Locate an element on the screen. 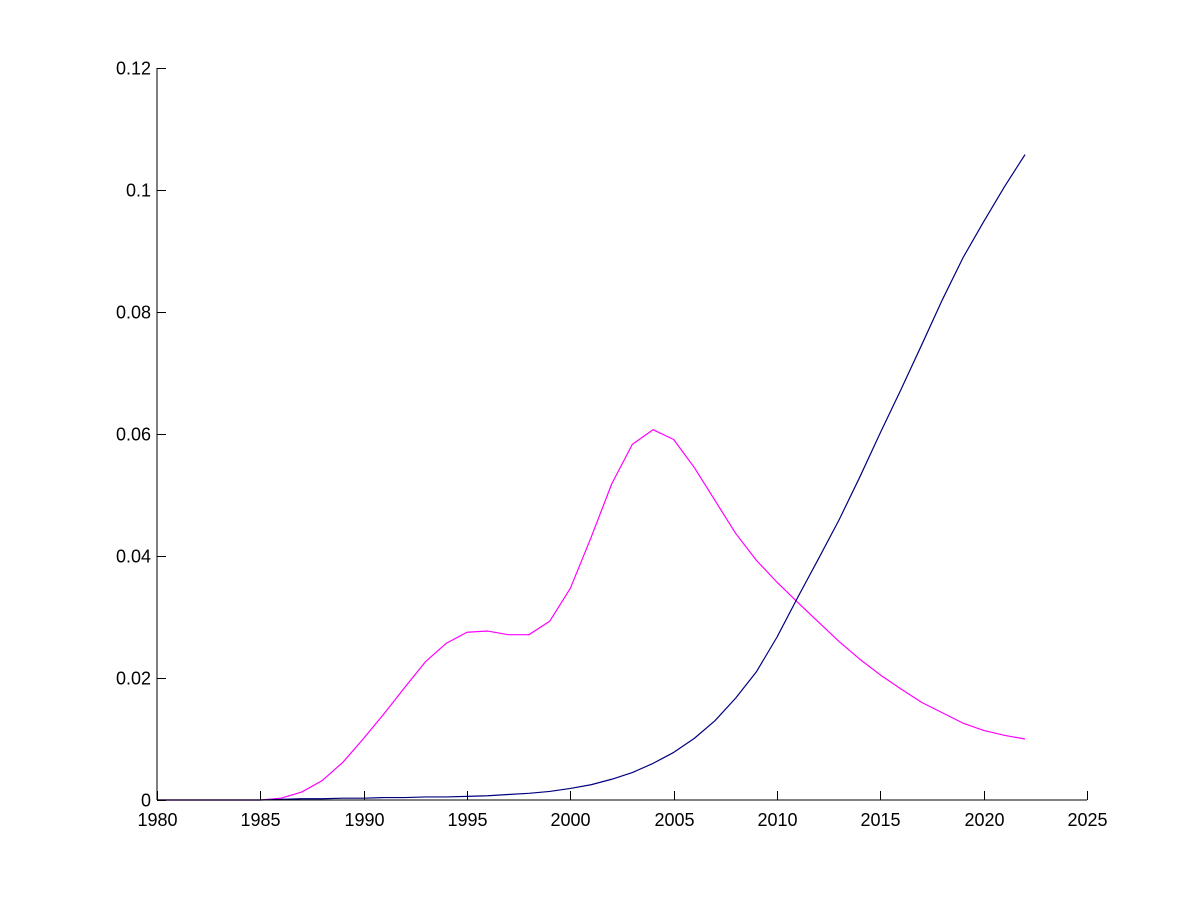  x-tick-label: 2015 is located at coordinates (880, 820).